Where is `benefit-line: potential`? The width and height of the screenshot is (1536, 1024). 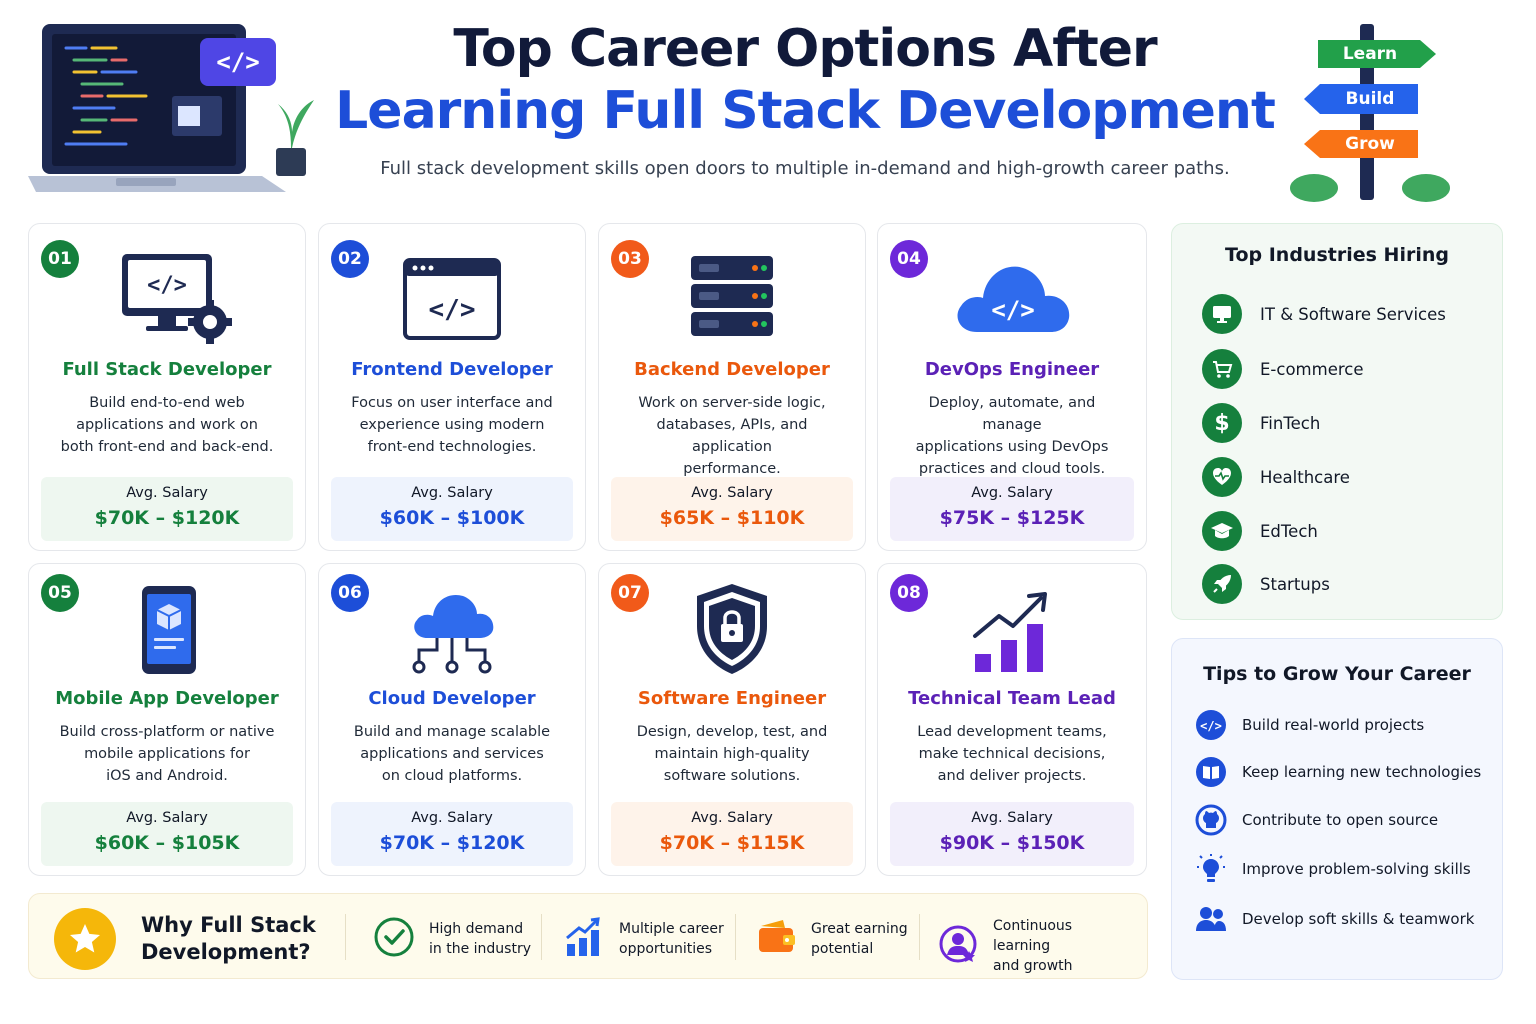
benefit-line: potential is located at coordinates (842, 949).